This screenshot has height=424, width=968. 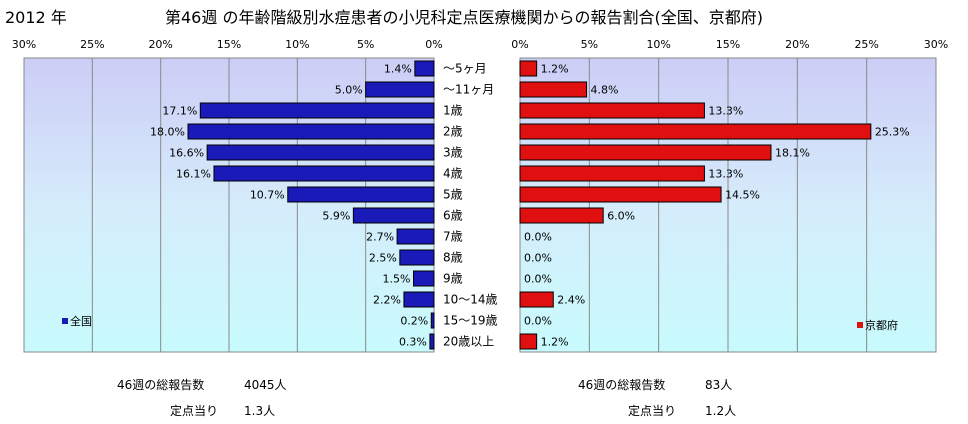 What do you see at coordinates (468, 342) in the screenshot?
I see `category-label: 20歳以上` at bounding box center [468, 342].